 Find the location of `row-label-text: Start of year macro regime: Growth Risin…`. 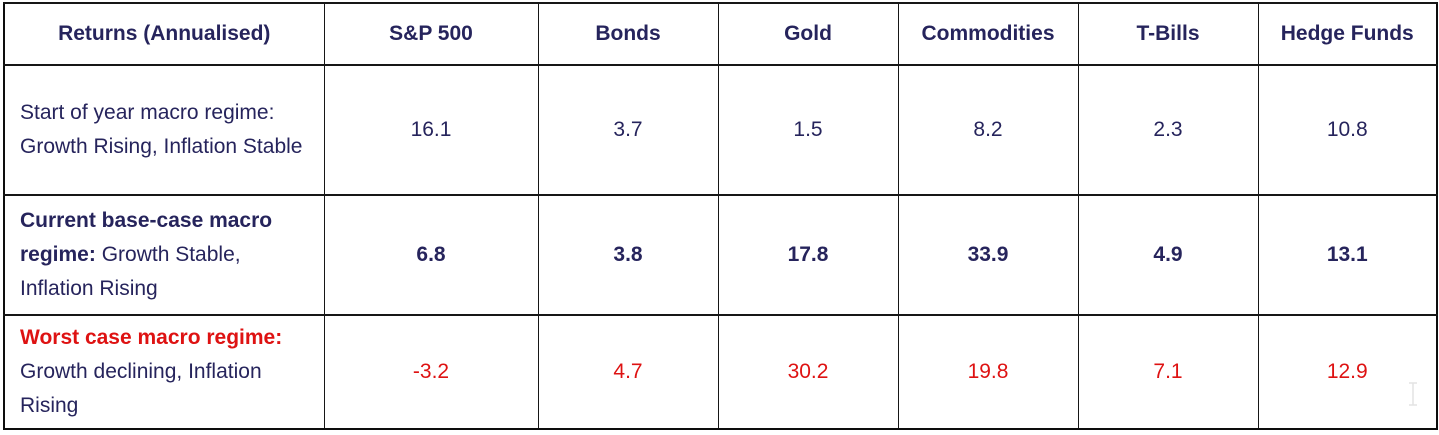

row-label-text: Start of year macro regime: Growth Risin… is located at coordinates (161, 130).